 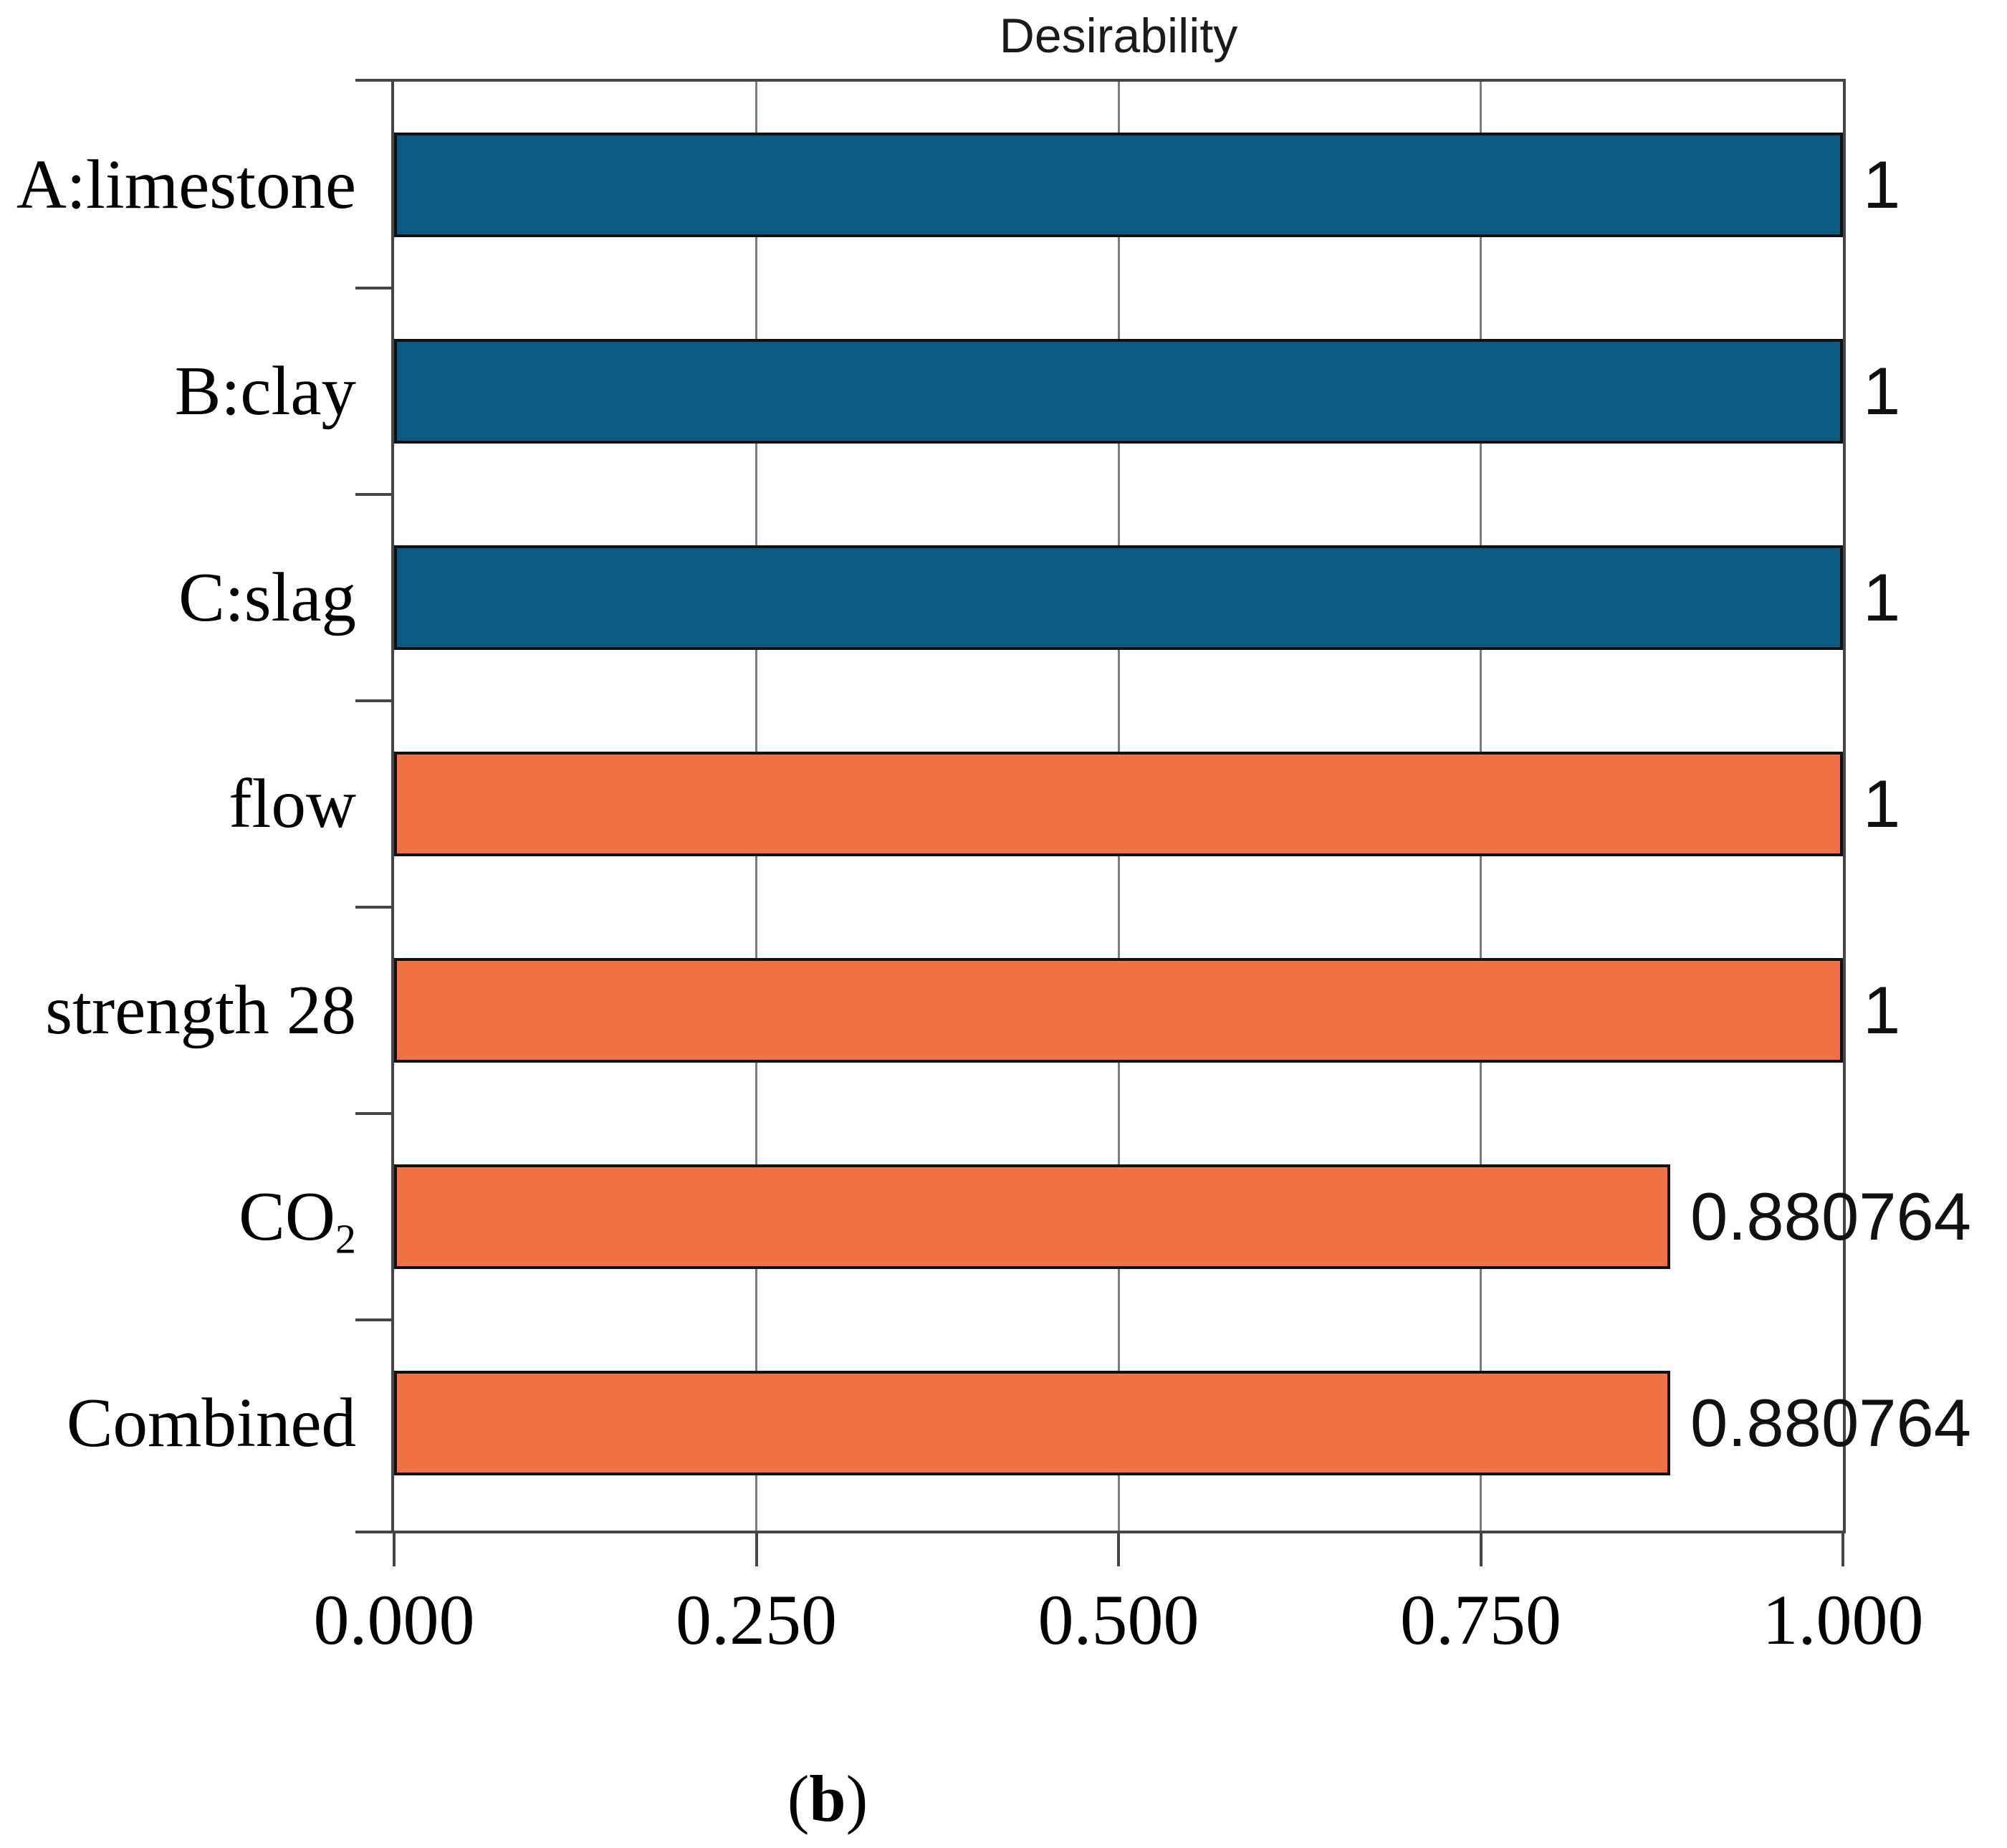 I want to click on x-tick-label: 0.500, so click(x=1118, y=1620).